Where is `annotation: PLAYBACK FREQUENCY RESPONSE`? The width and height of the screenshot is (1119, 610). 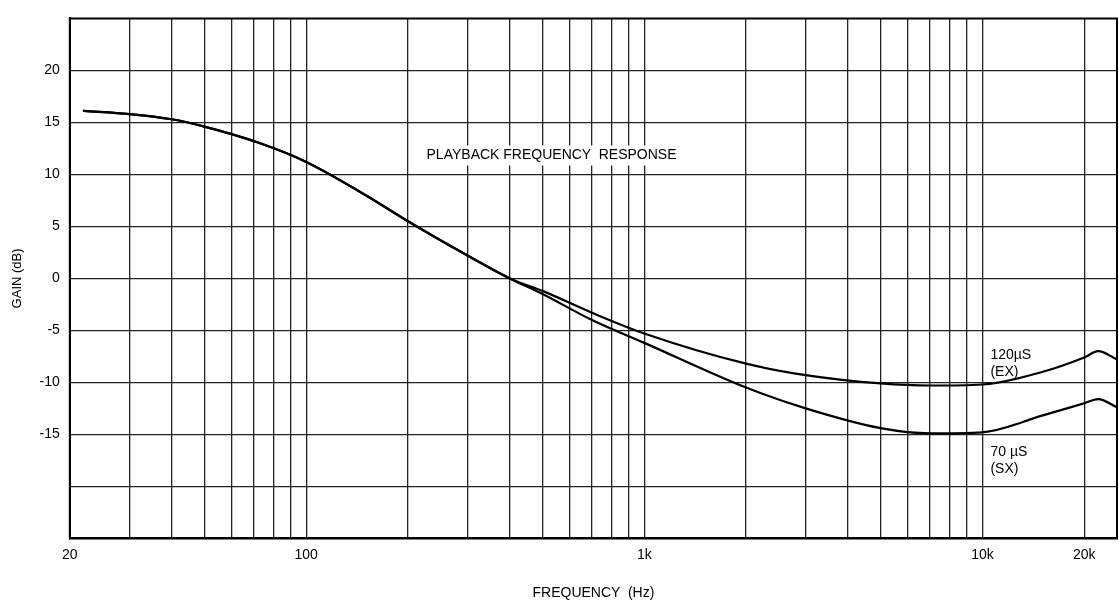
annotation: PLAYBACK FREQUENCY RESPONSE is located at coordinates (551, 154).